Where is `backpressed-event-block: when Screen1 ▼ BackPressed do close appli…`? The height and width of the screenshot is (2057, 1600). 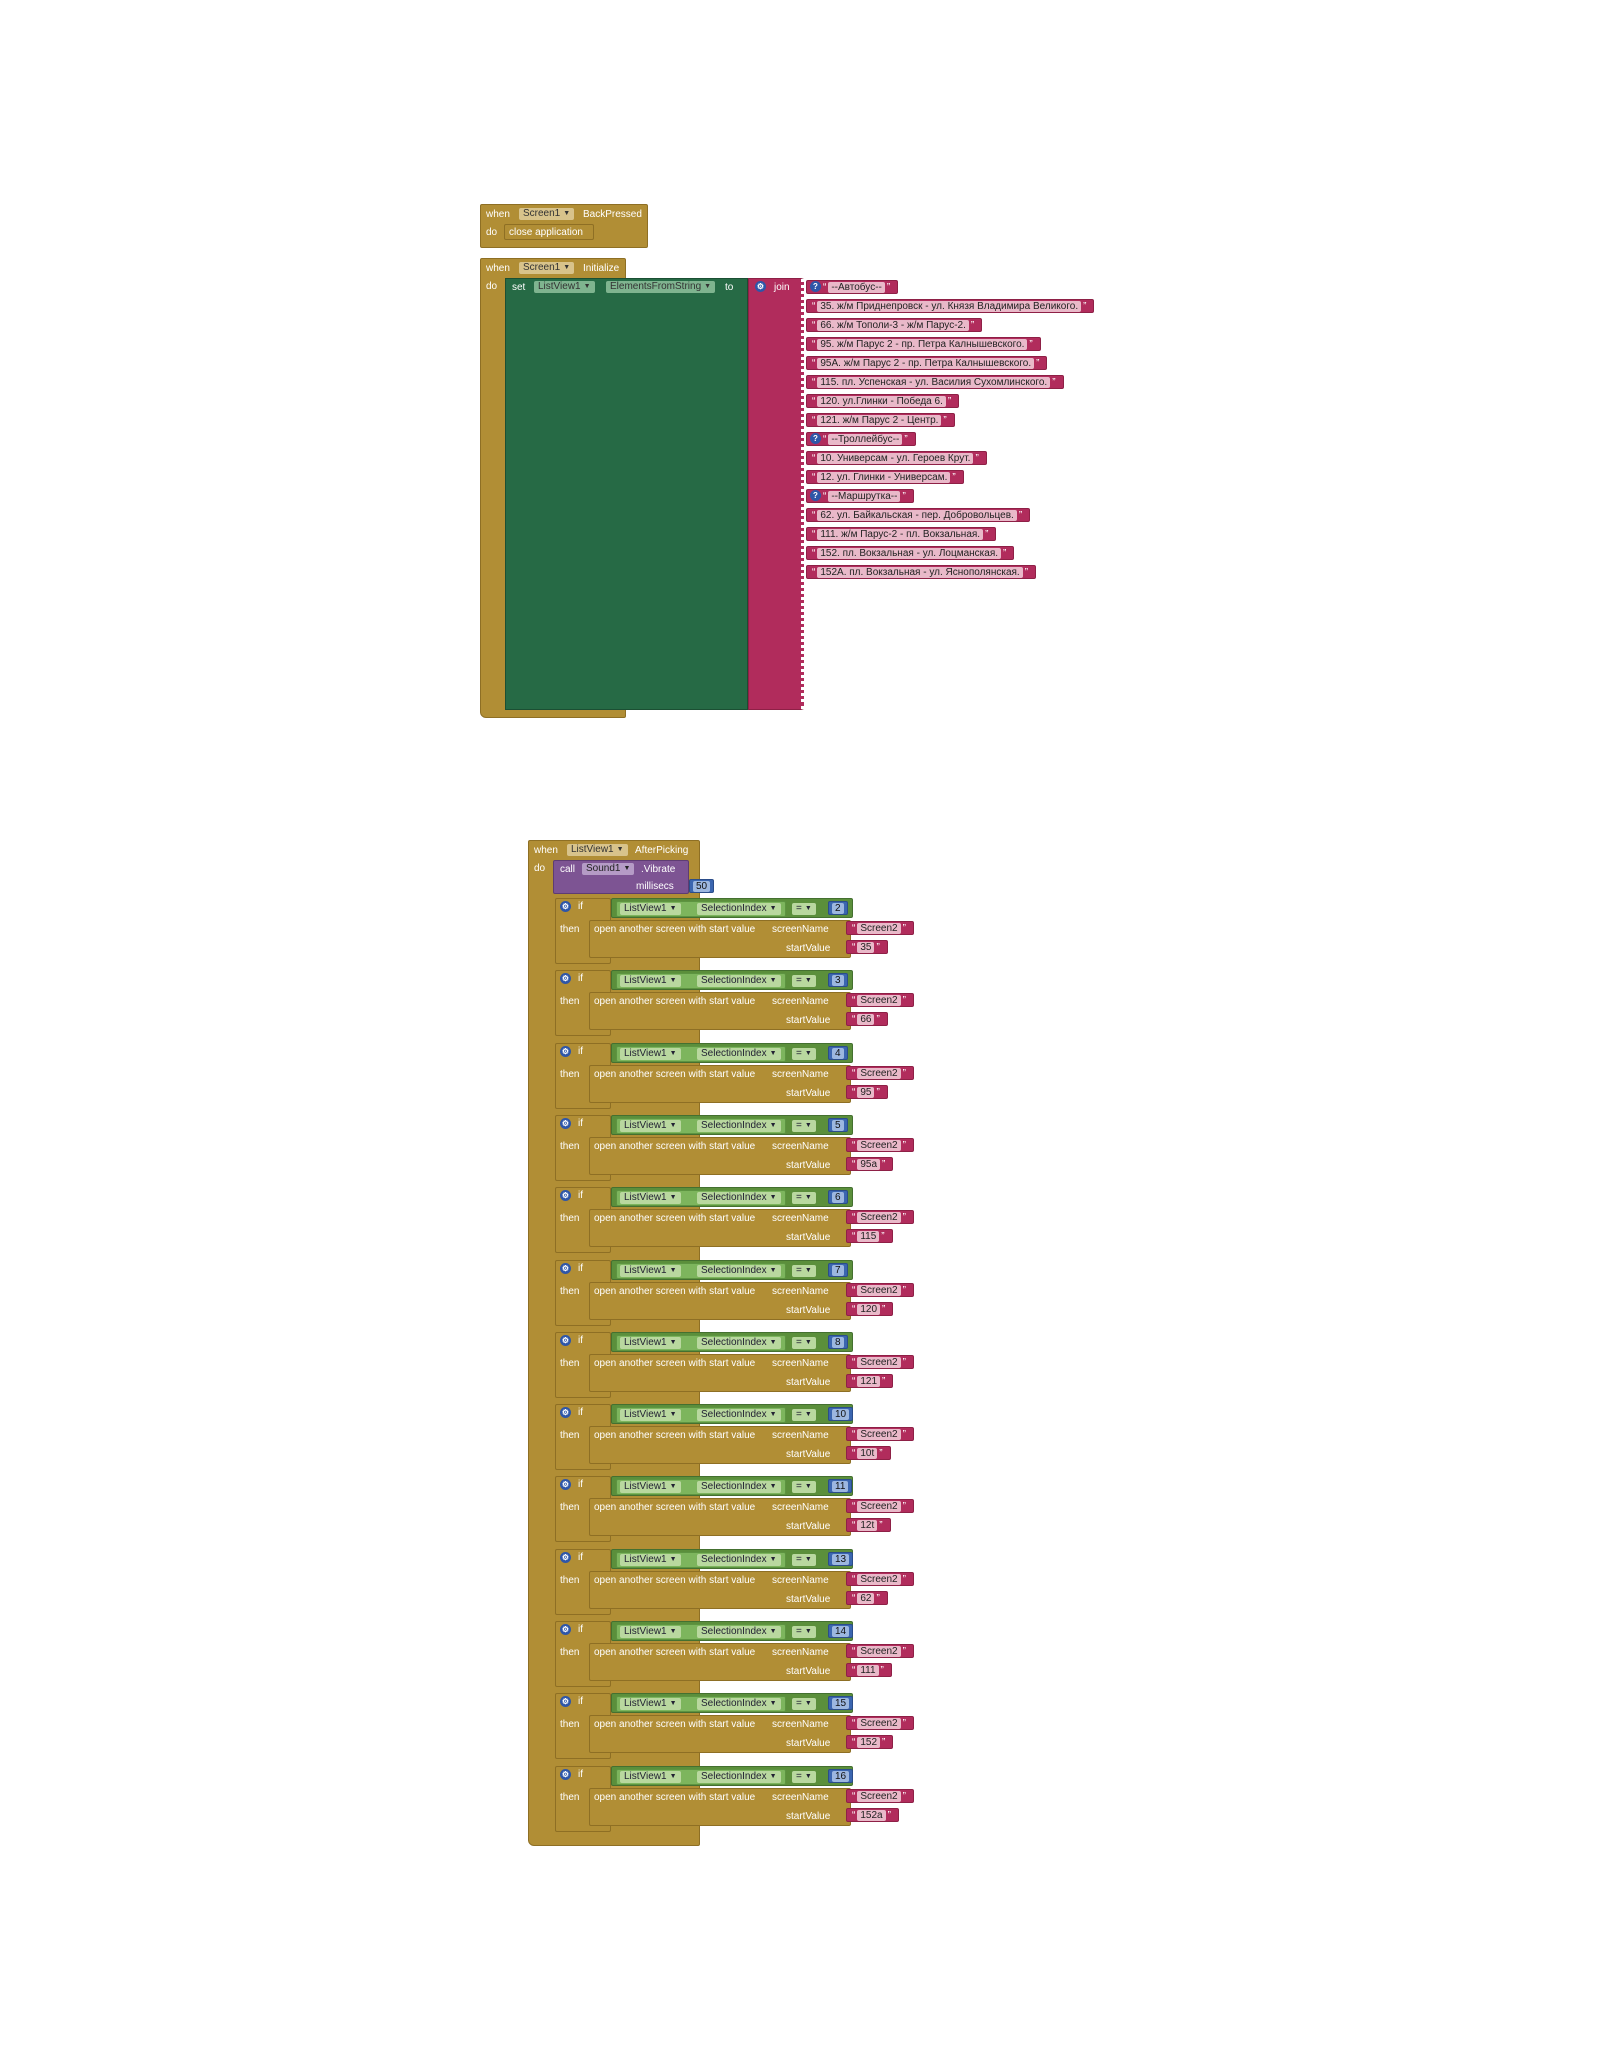
backpressed-event-block: when Screen1 ▼ BackPressed do close appli… is located at coordinates (564, 226).